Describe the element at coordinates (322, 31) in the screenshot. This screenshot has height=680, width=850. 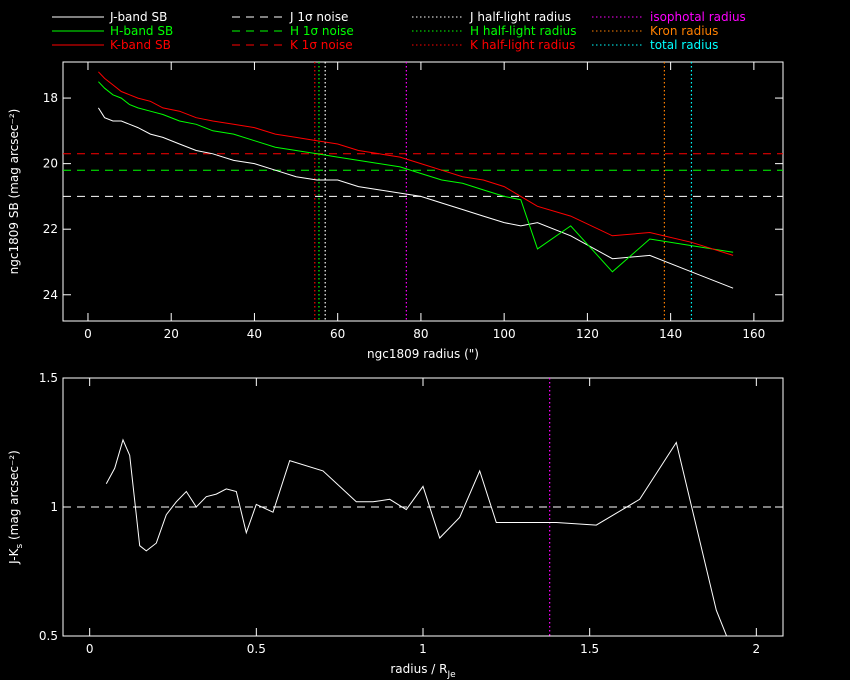
I see `legend-label: H 1σ noise` at that location.